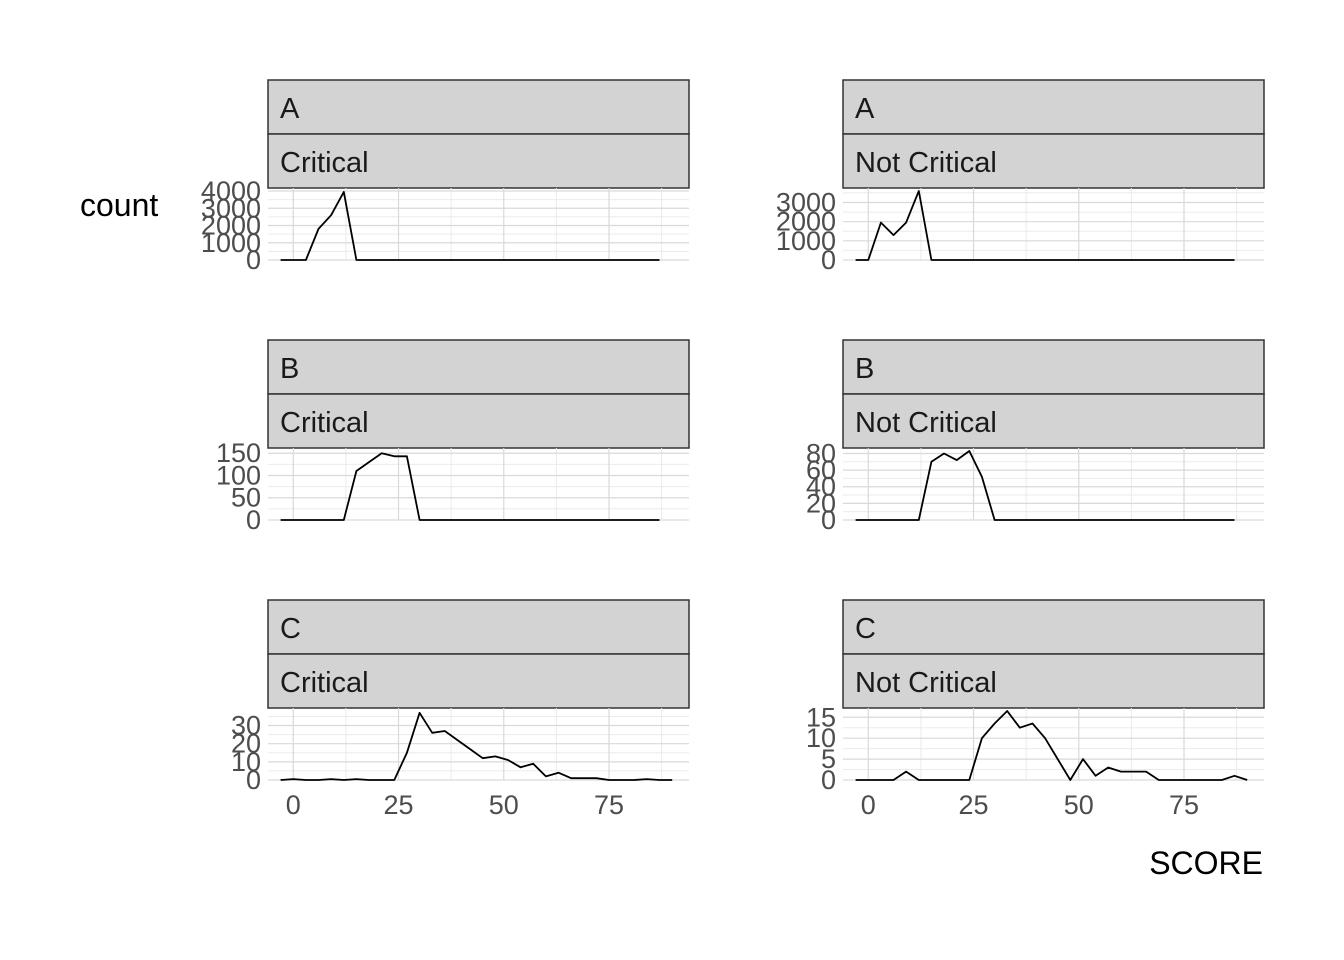 Image resolution: width=1344 pixels, height=960 pixels. Describe the element at coordinates (821, 717) in the screenshot. I see `y-tick-label: 15` at that location.